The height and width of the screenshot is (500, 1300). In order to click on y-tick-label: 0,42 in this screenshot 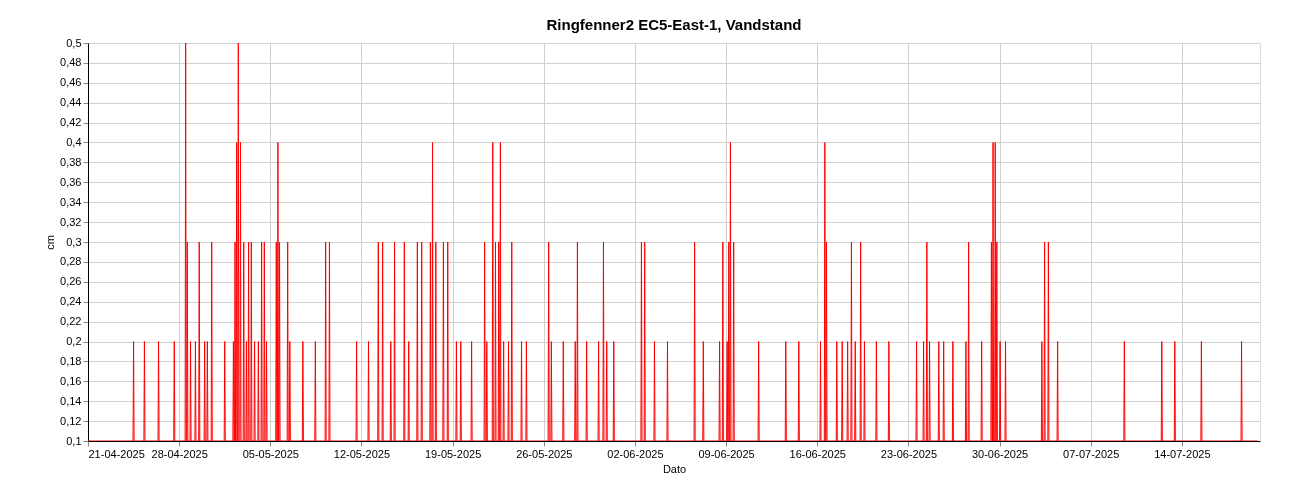, I will do `click(71, 122)`.